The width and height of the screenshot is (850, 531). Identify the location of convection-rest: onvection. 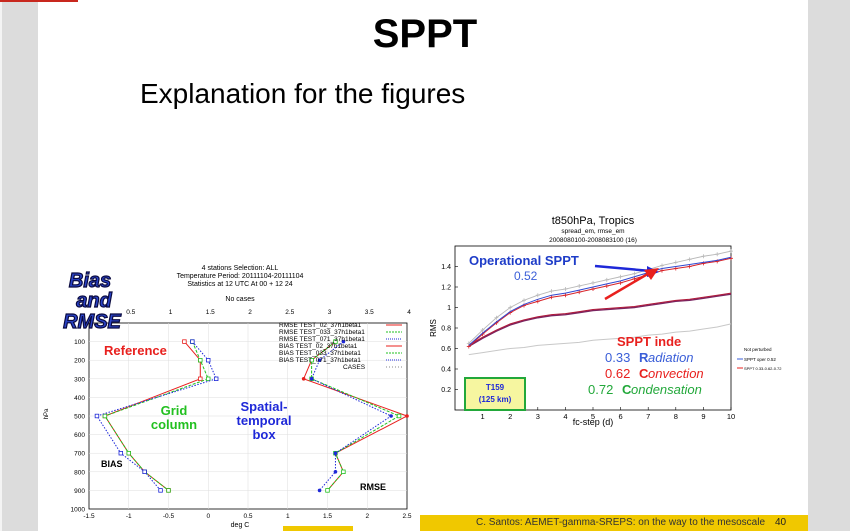
(676, 373).